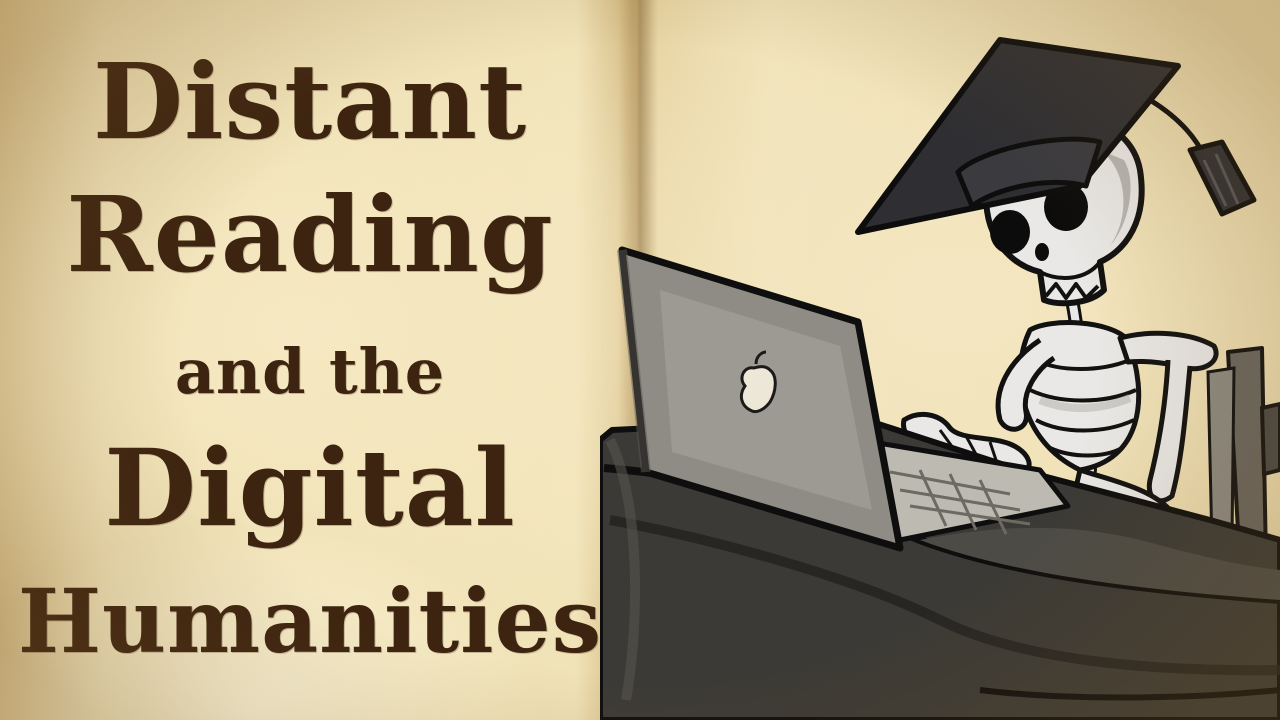 The height and width of the screenshot is (720, 1280). I want to click on apple-logo-icon, so click(758, 382).